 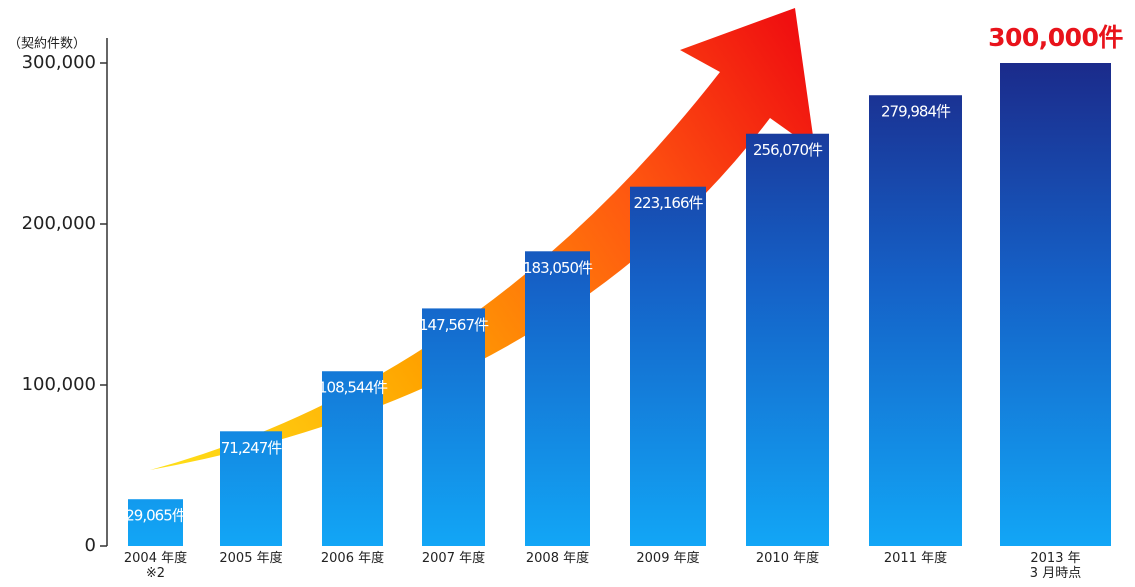 I want to click on x-tick-label: 2006 年度, so click(x=352, y=558).